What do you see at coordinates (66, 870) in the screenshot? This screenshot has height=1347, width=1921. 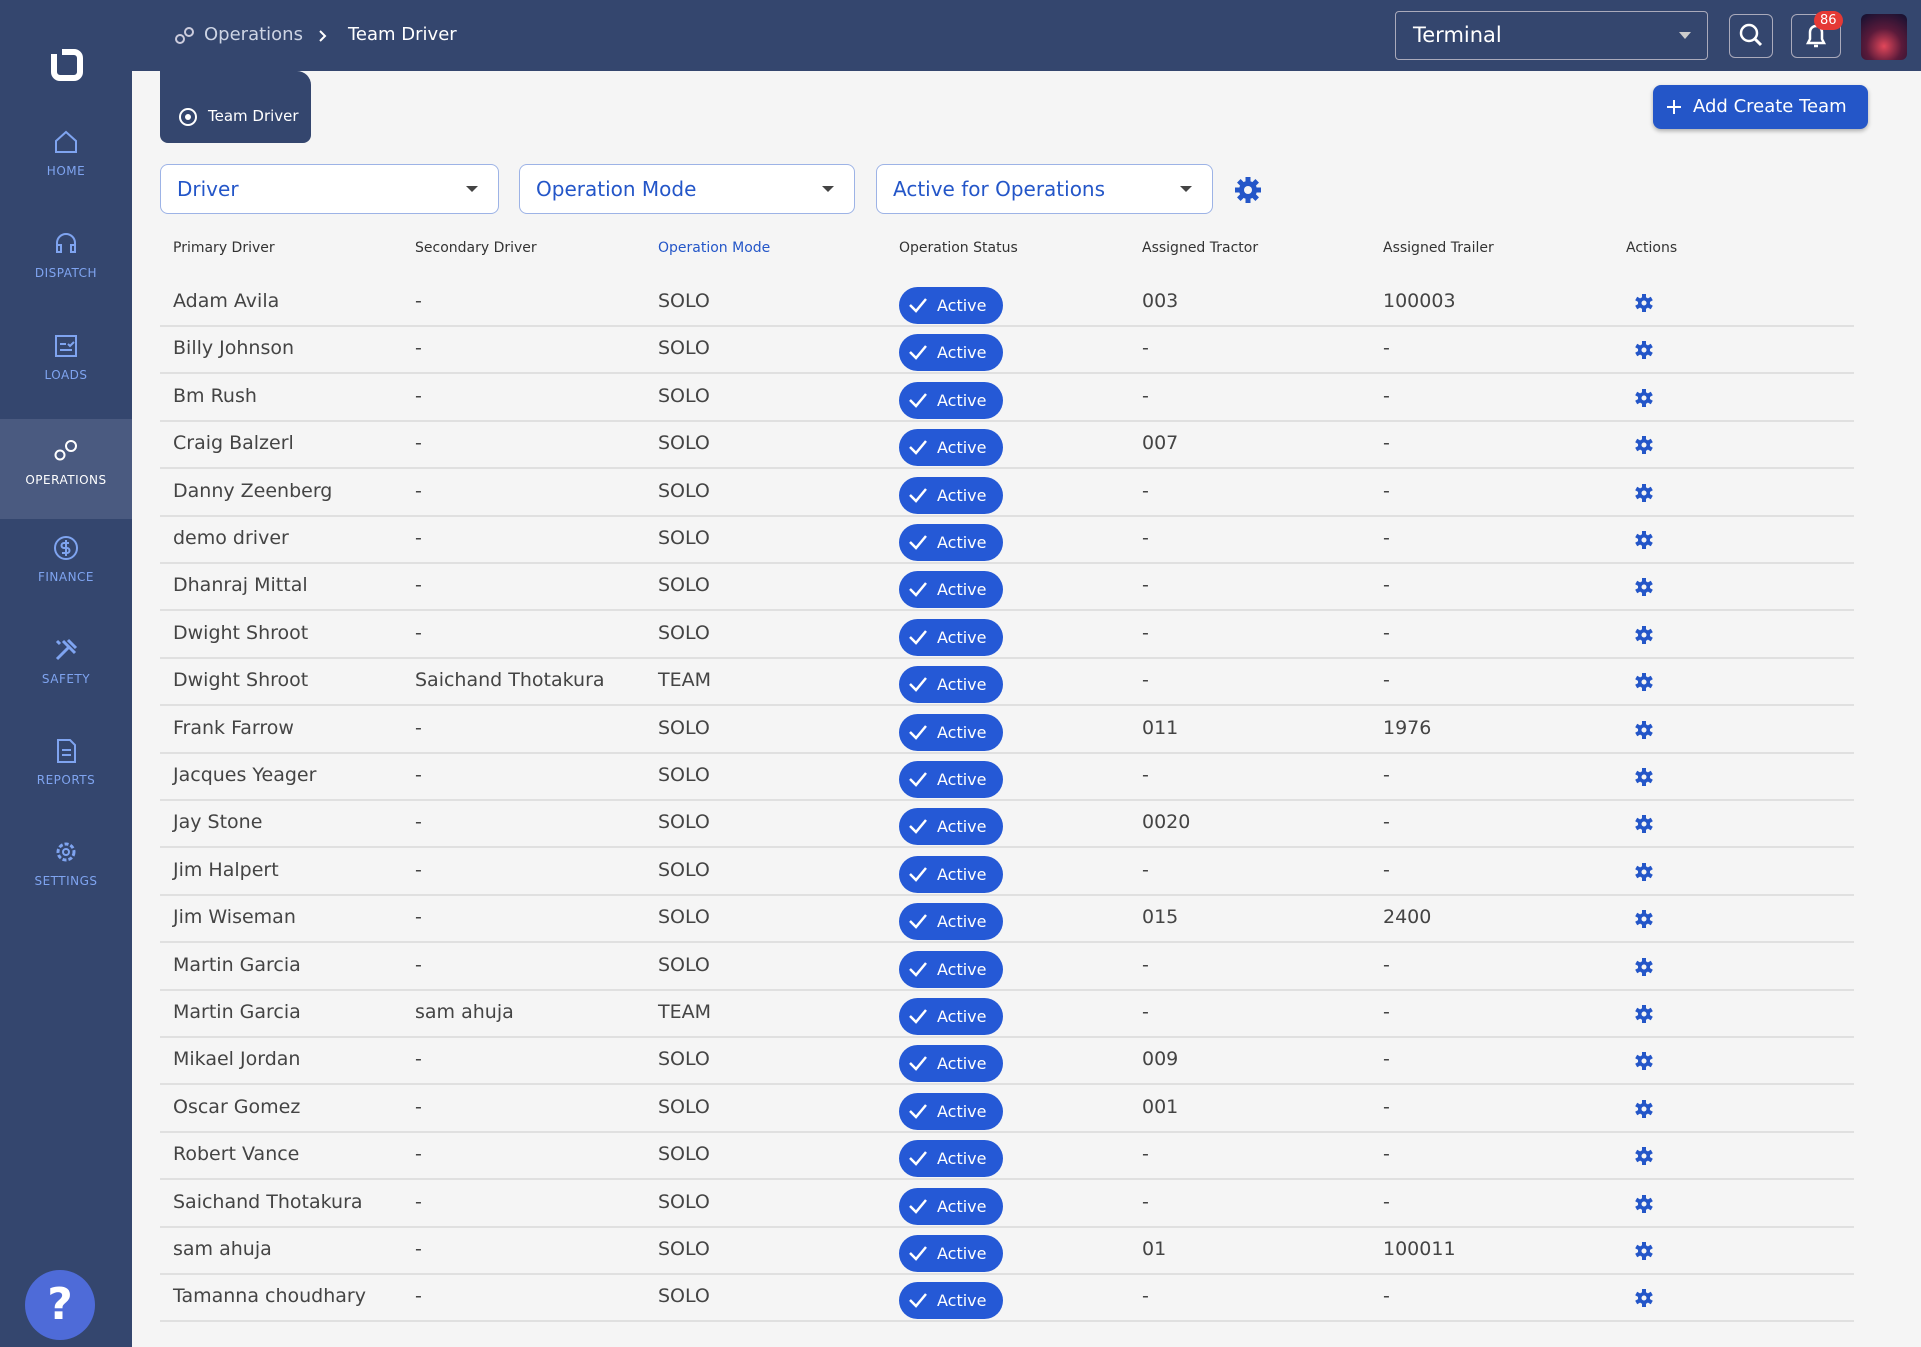 I see `nav-item: SETTINGS` at bounding box center [66, 870].